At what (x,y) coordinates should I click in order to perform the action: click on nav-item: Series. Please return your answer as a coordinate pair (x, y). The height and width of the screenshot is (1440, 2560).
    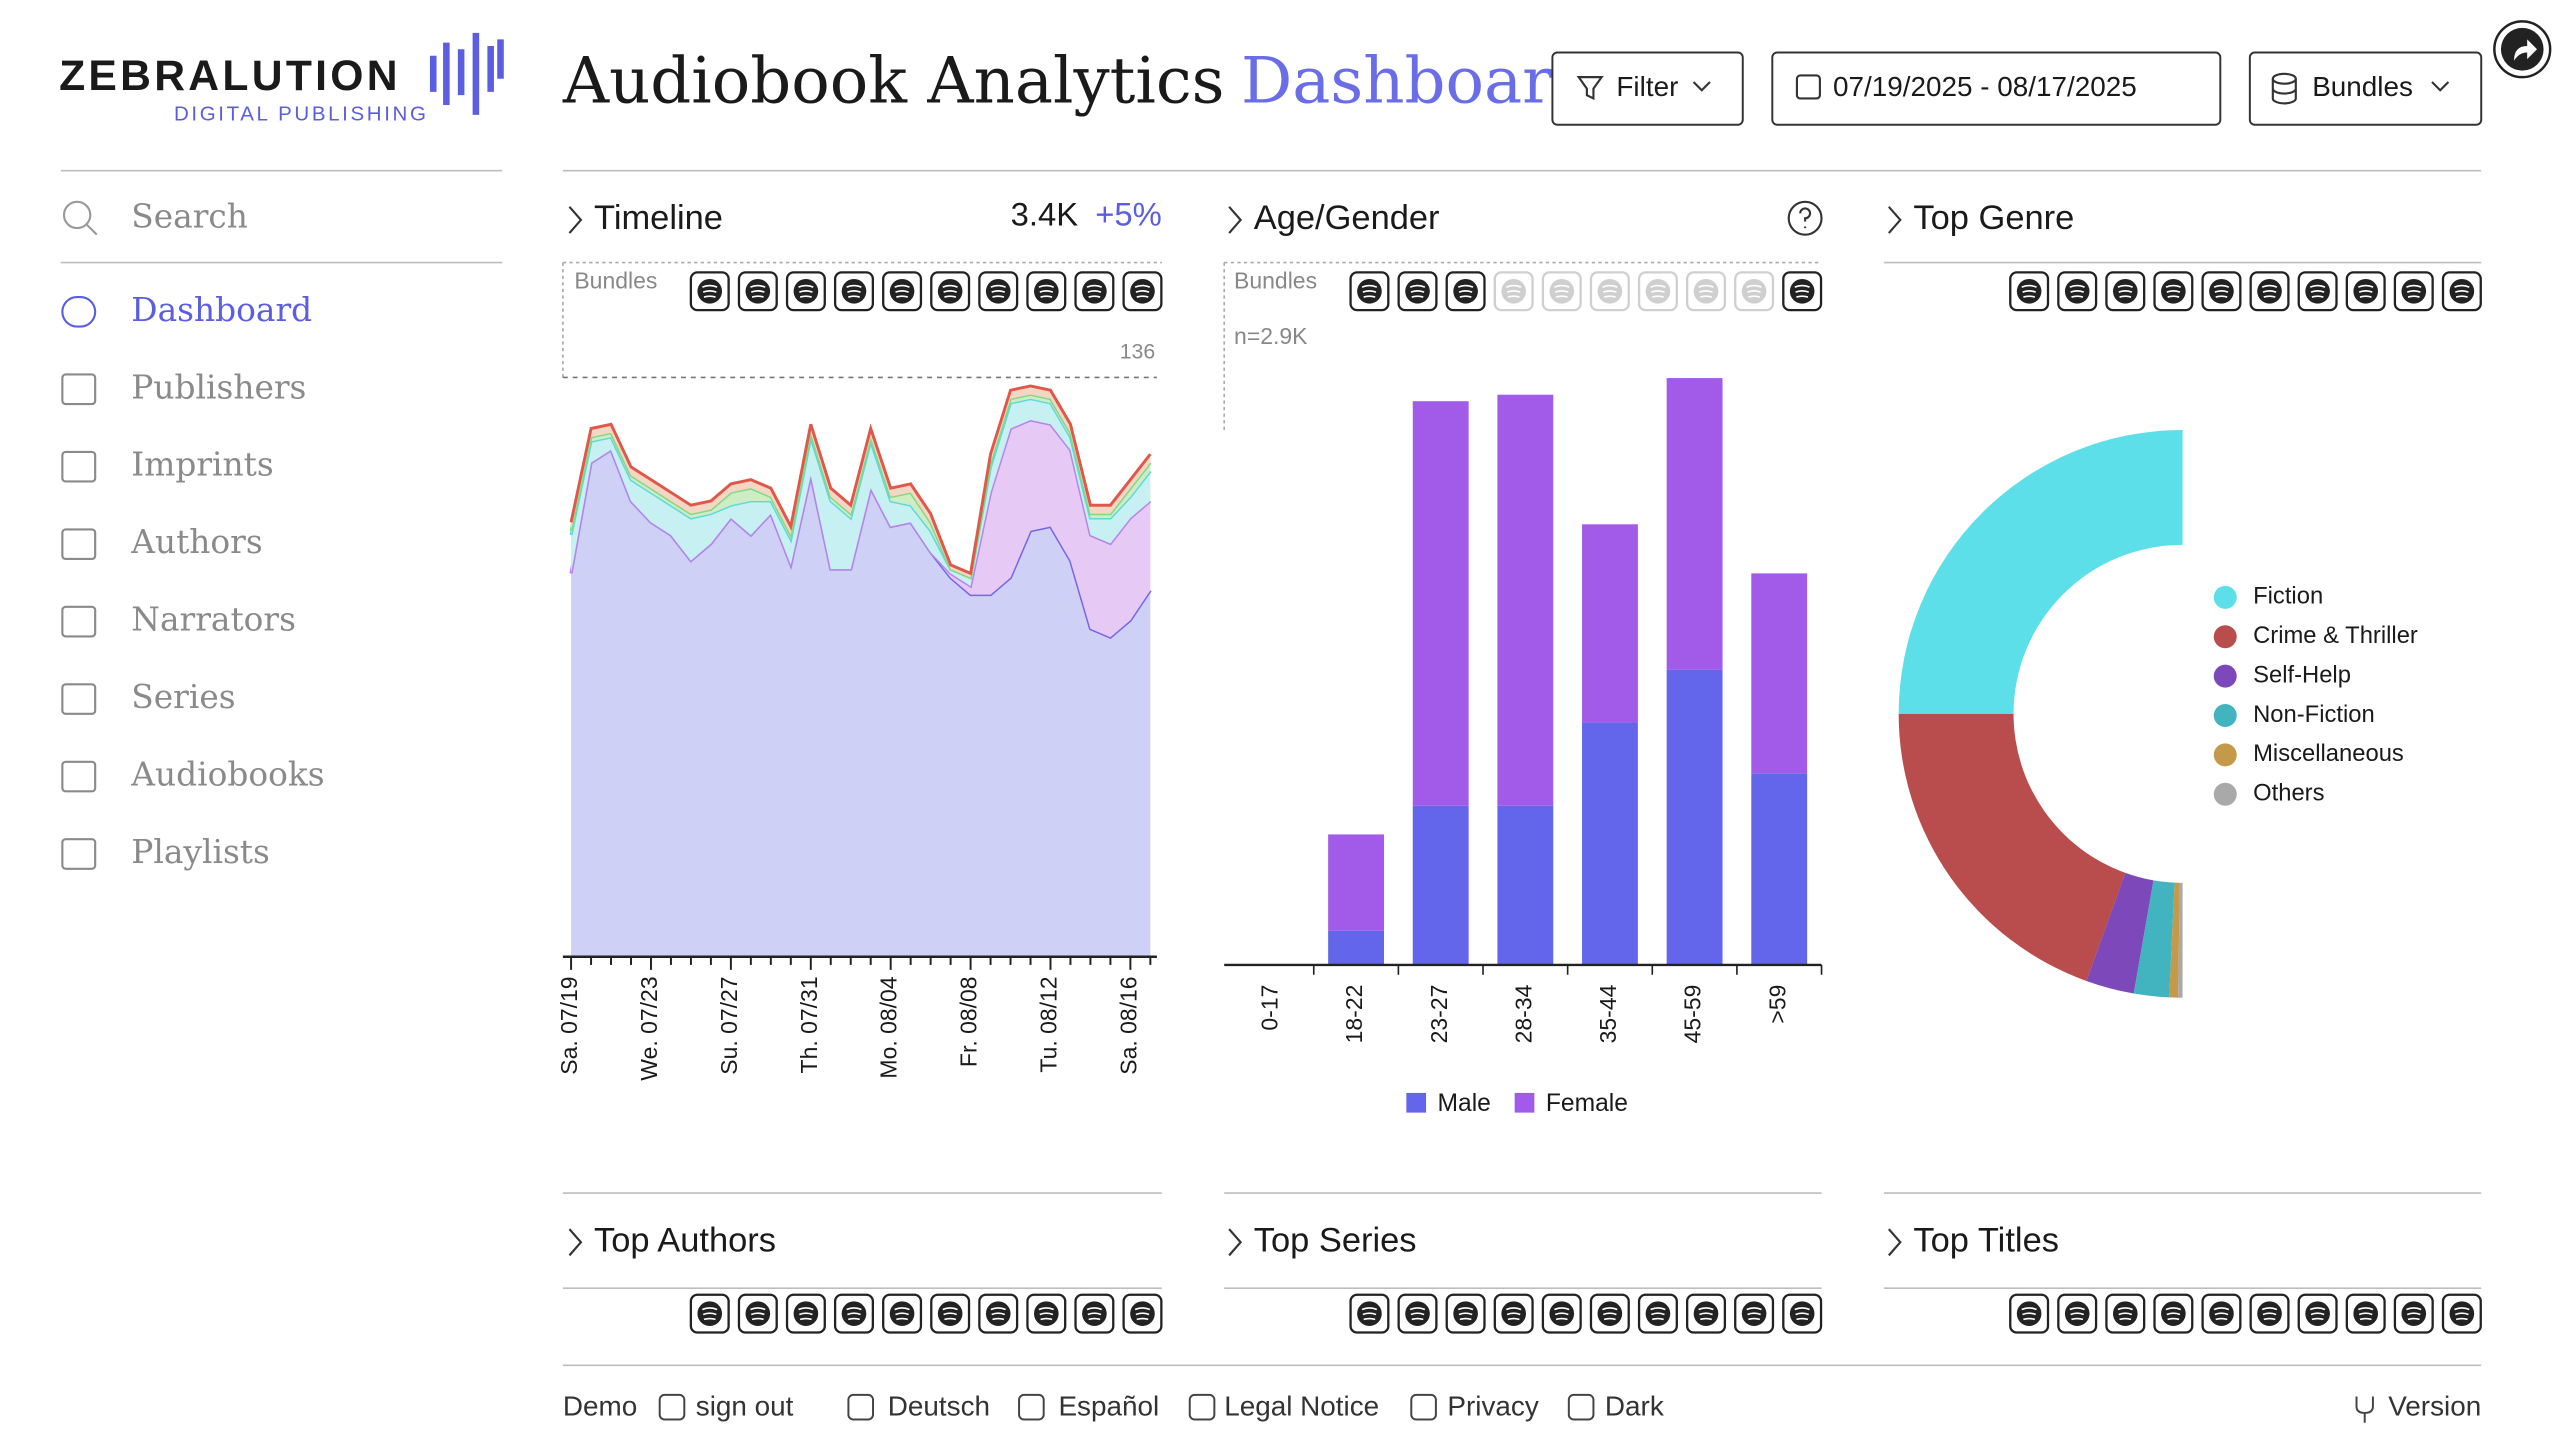
    Looking at the image, I should click on (148, 697).